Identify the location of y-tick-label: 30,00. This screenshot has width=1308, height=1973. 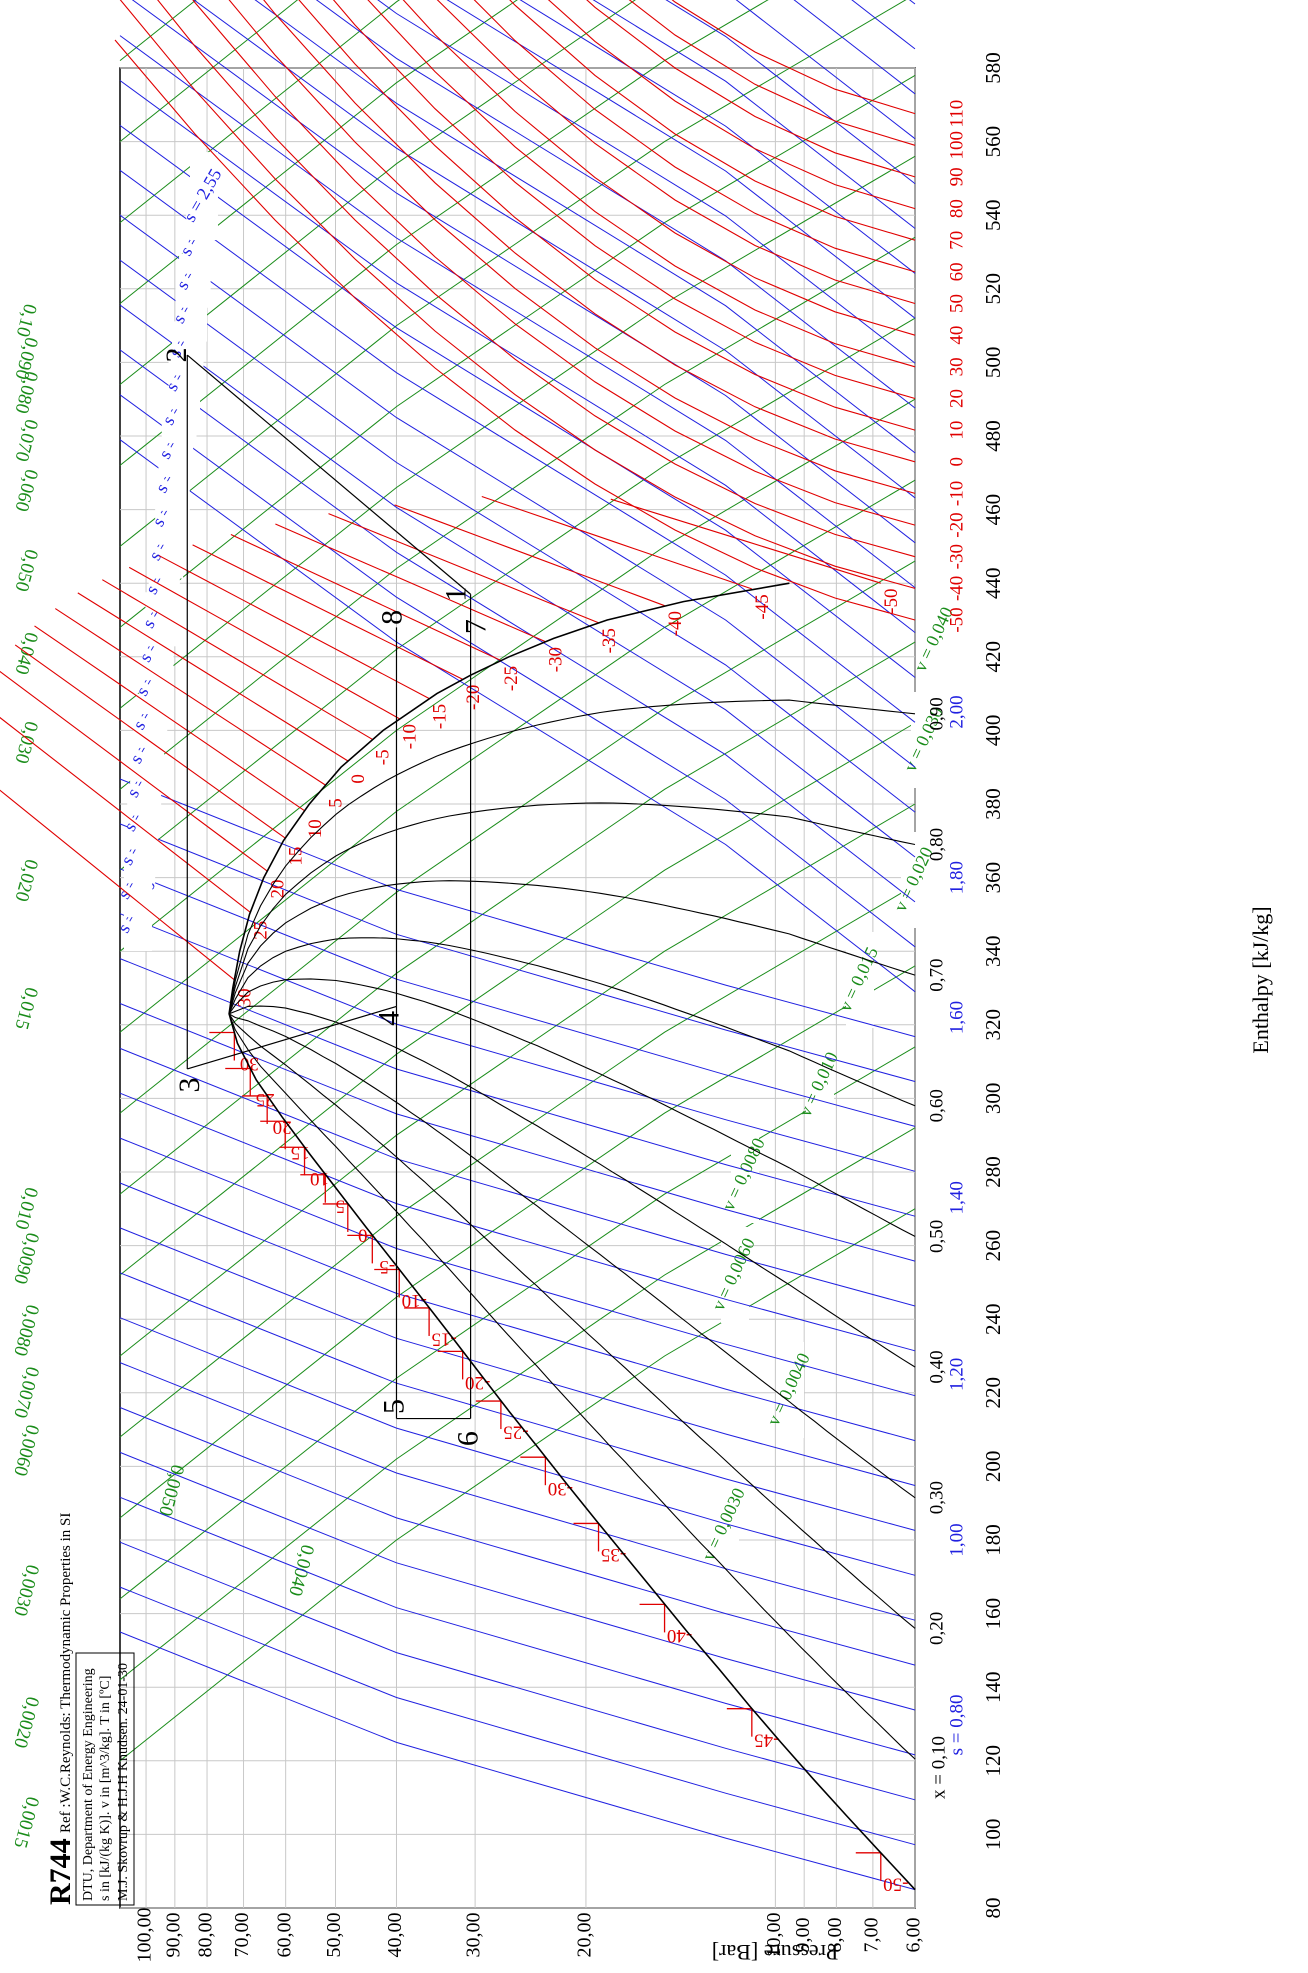
(474, 1935).